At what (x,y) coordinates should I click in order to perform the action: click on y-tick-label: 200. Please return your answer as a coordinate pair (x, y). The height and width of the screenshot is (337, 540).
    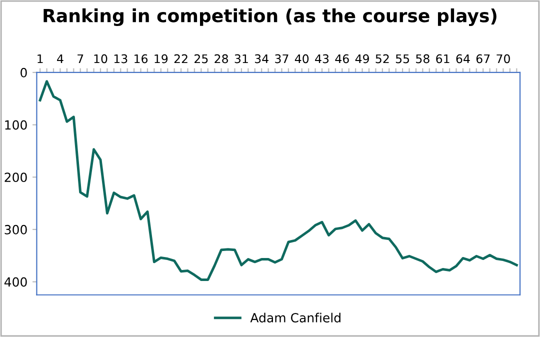
    Looking at the image, I should click on (15, 177).